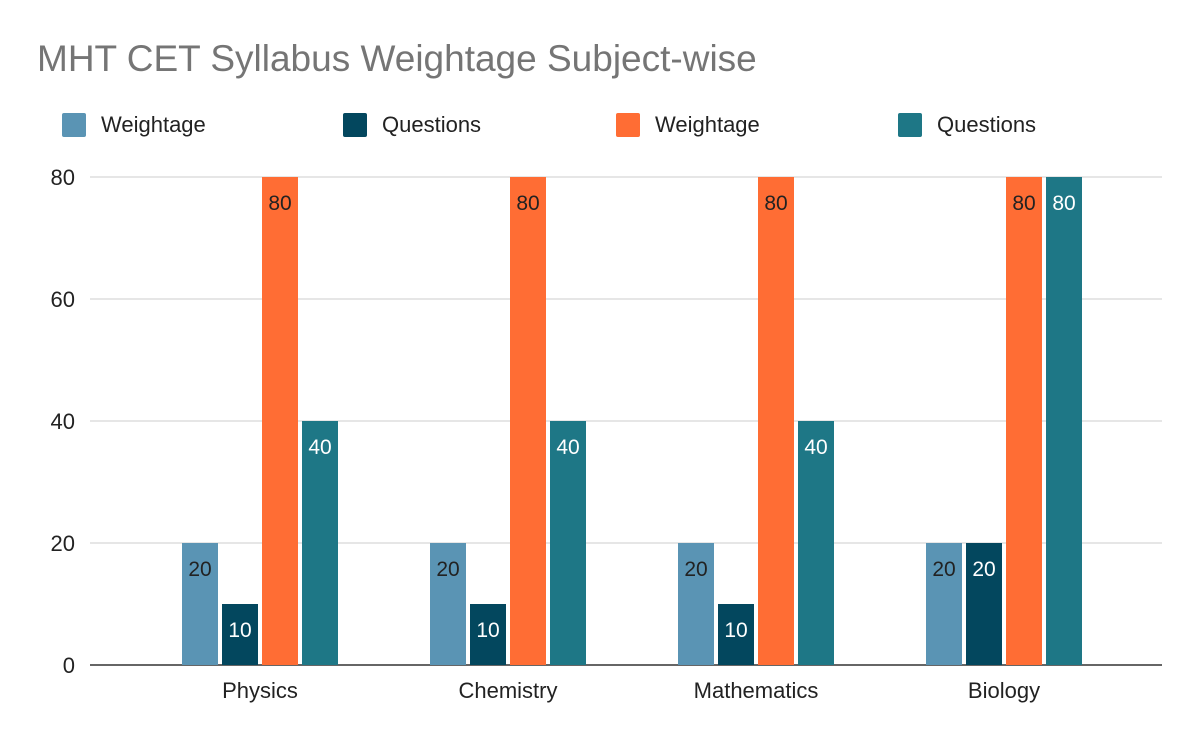  I want to click on chart-title: MHT CET Syllabus Weightage Subject-wise, so click(397, 58).